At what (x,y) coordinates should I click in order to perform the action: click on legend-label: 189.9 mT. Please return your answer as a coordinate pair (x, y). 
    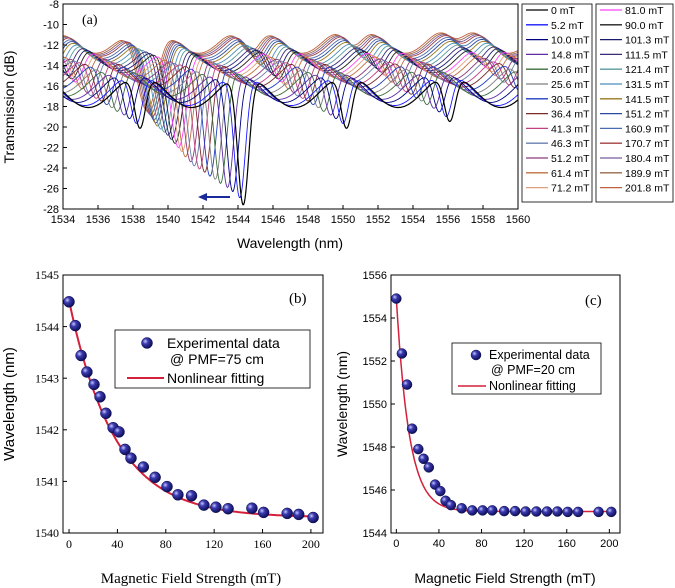
    Looking at the image, I should click on (647, 174).